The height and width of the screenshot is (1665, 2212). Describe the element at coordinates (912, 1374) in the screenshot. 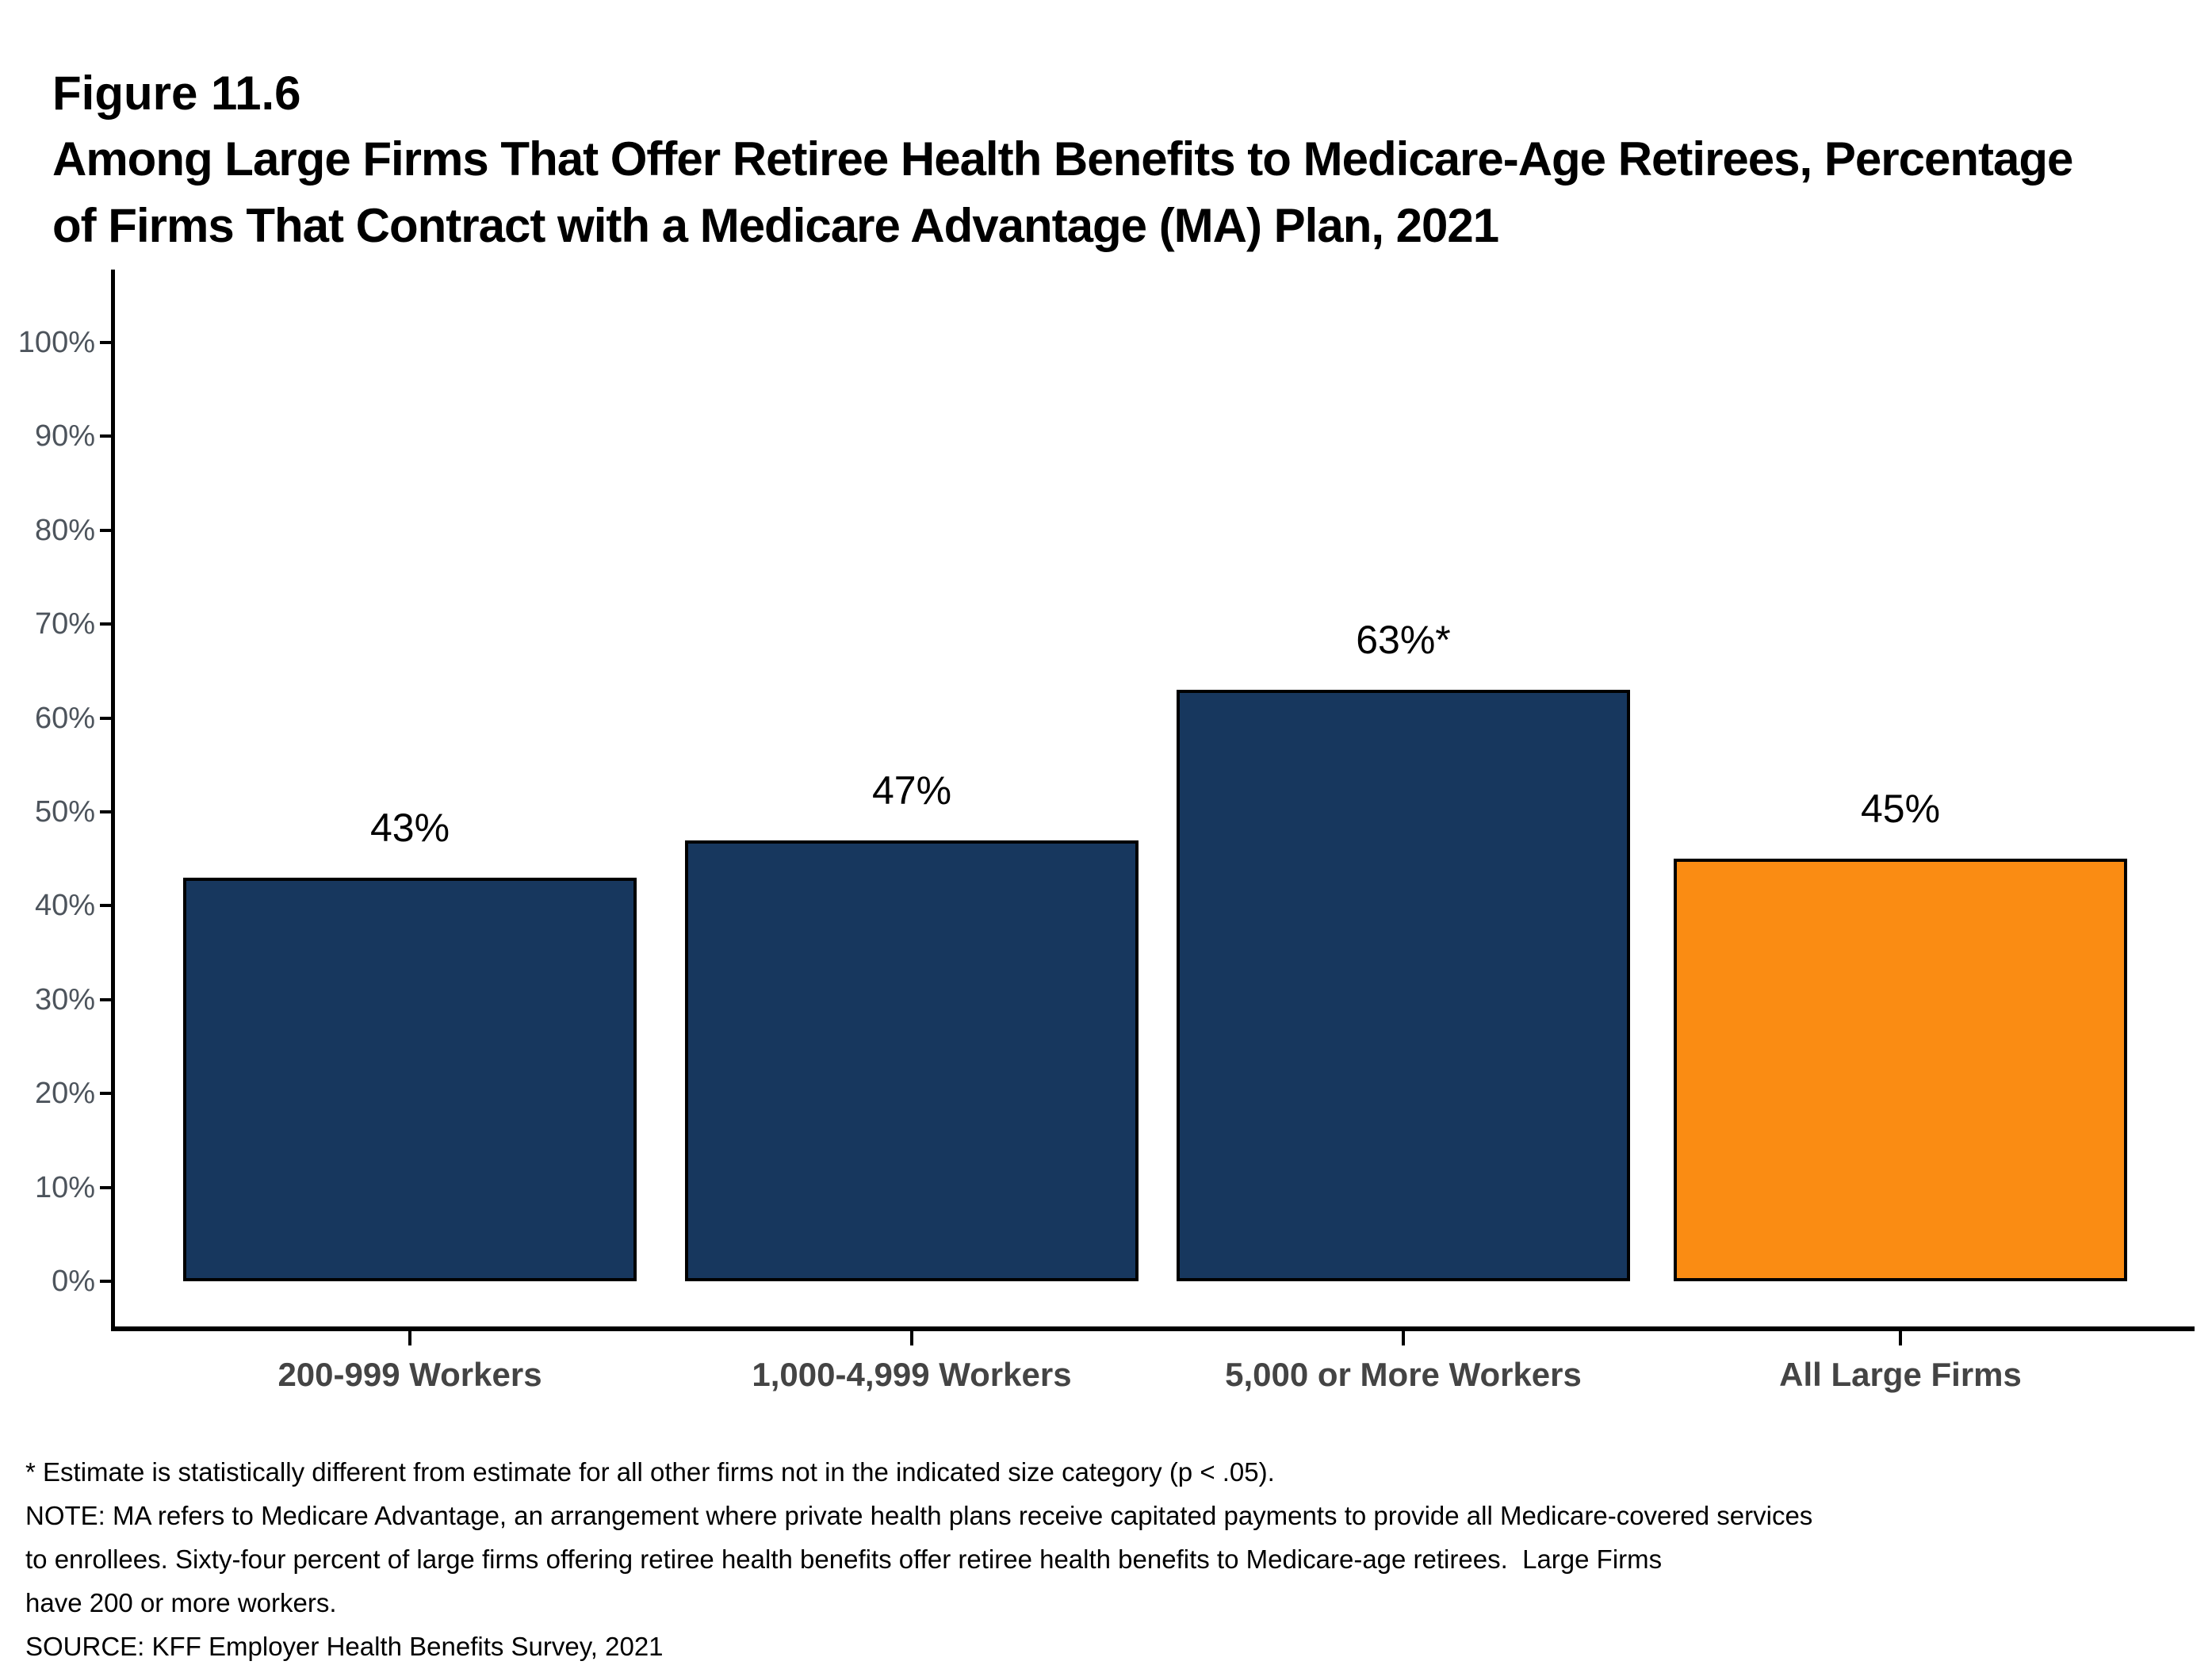

I see `x-axis-label-1-000-4-999-workers: 1,000-4,999 Workers` at that location.